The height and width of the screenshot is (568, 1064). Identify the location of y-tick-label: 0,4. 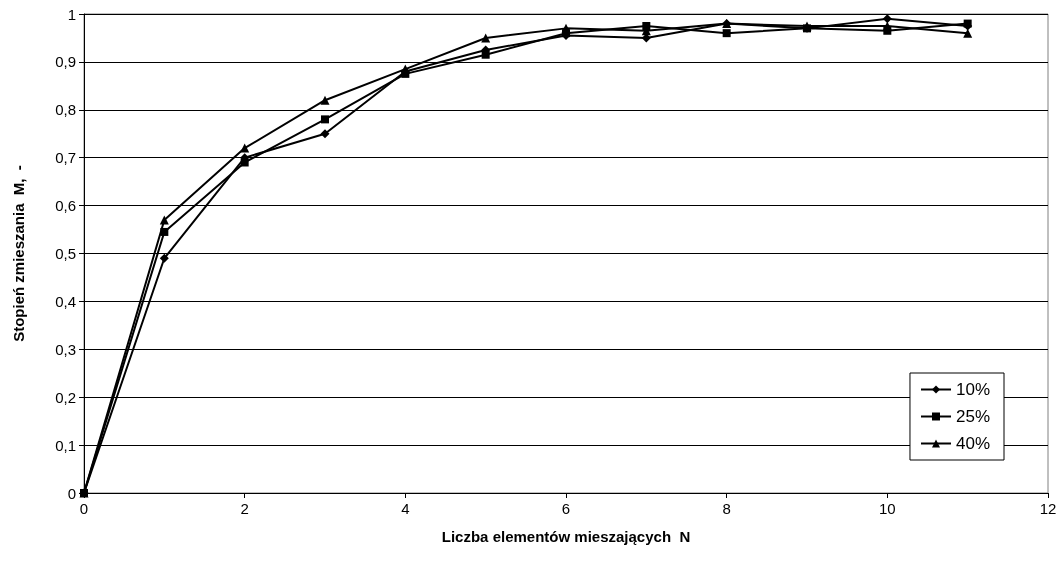
(65, 301).